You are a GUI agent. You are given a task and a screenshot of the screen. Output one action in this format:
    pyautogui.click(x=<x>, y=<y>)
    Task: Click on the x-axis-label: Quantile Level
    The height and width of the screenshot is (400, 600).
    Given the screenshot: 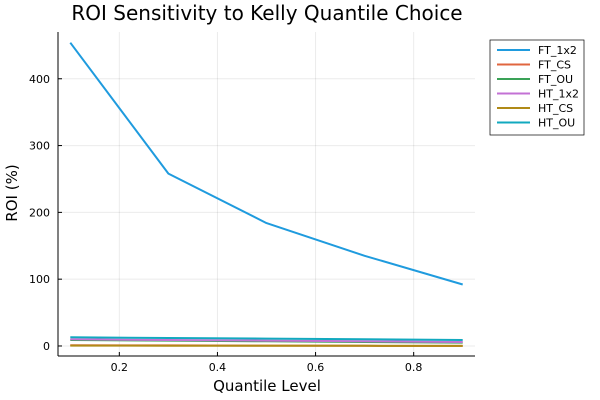 What is the action you would take?
    pyautogui.click(x=267, y=386)
    